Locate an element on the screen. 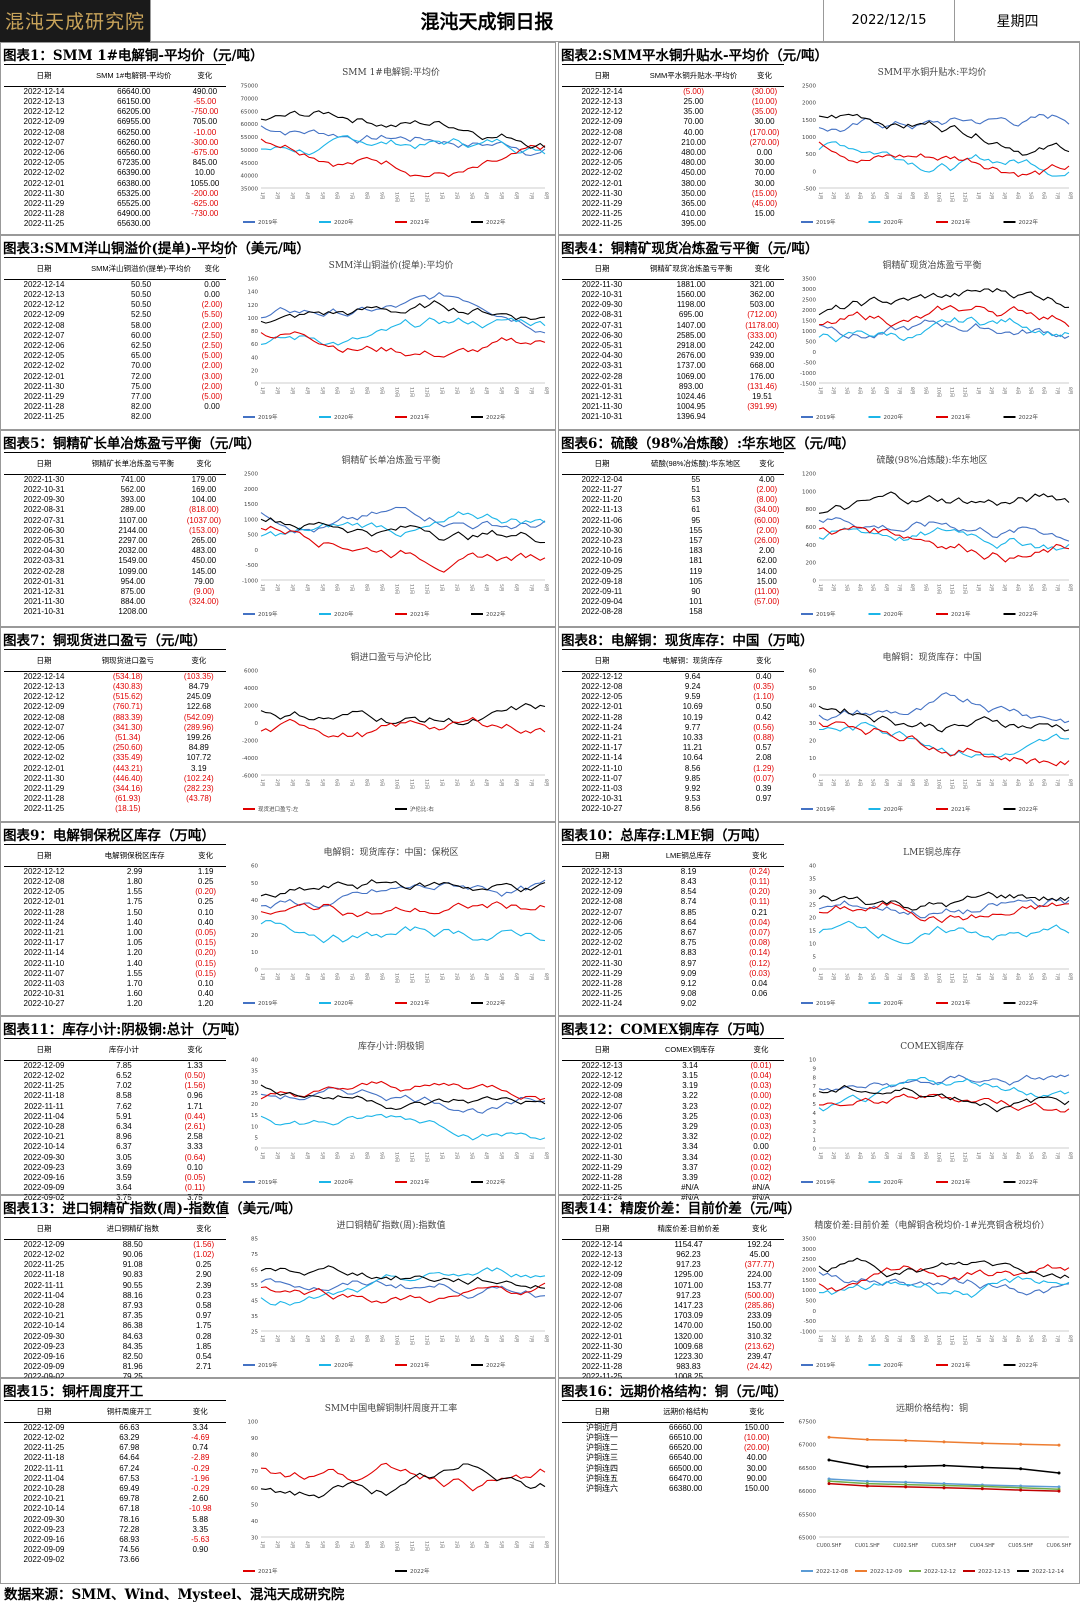 The image size is (1080, 1606). y-tick-label: 9 is located at coordinates (815, 1069).